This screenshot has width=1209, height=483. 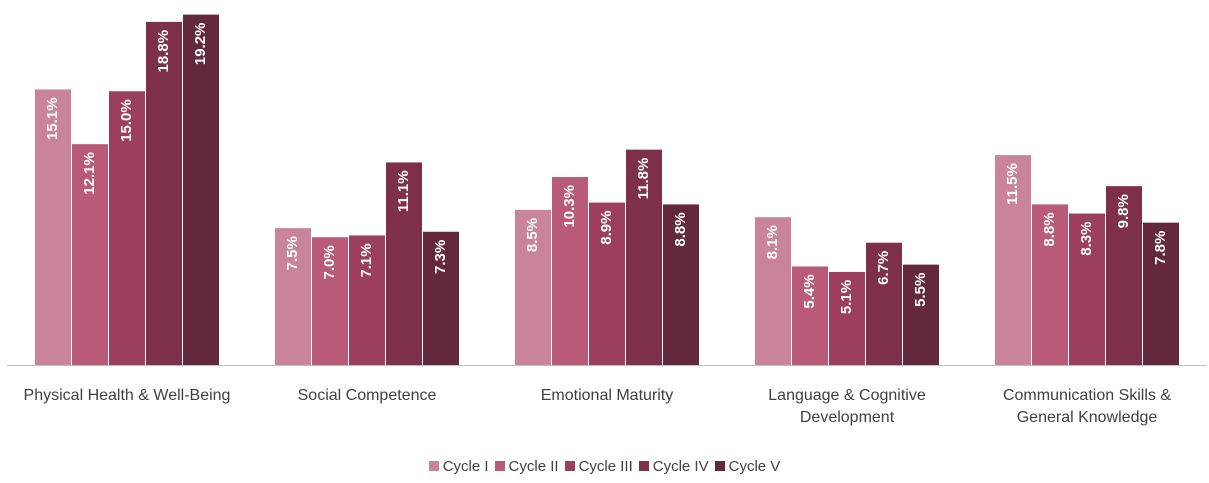 What do you see at coordinates (532, 235) in the screenshot?
I see `value-label: 8.5%` at bounding box center [532, 235].